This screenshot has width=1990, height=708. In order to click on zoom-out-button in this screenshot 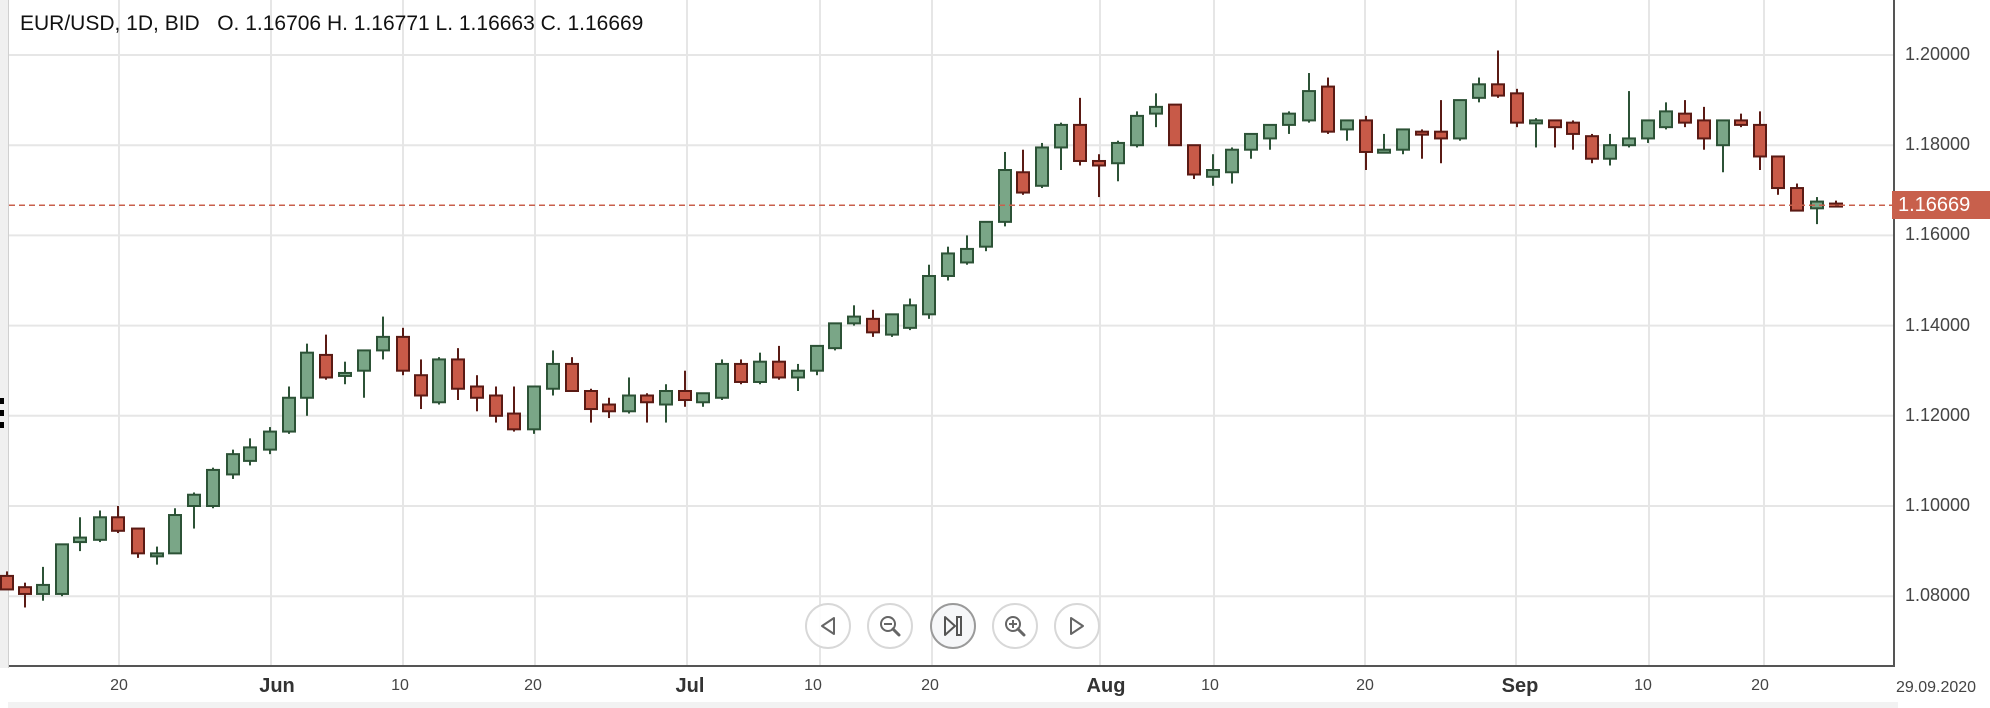, I will do `click(890, 626)`.